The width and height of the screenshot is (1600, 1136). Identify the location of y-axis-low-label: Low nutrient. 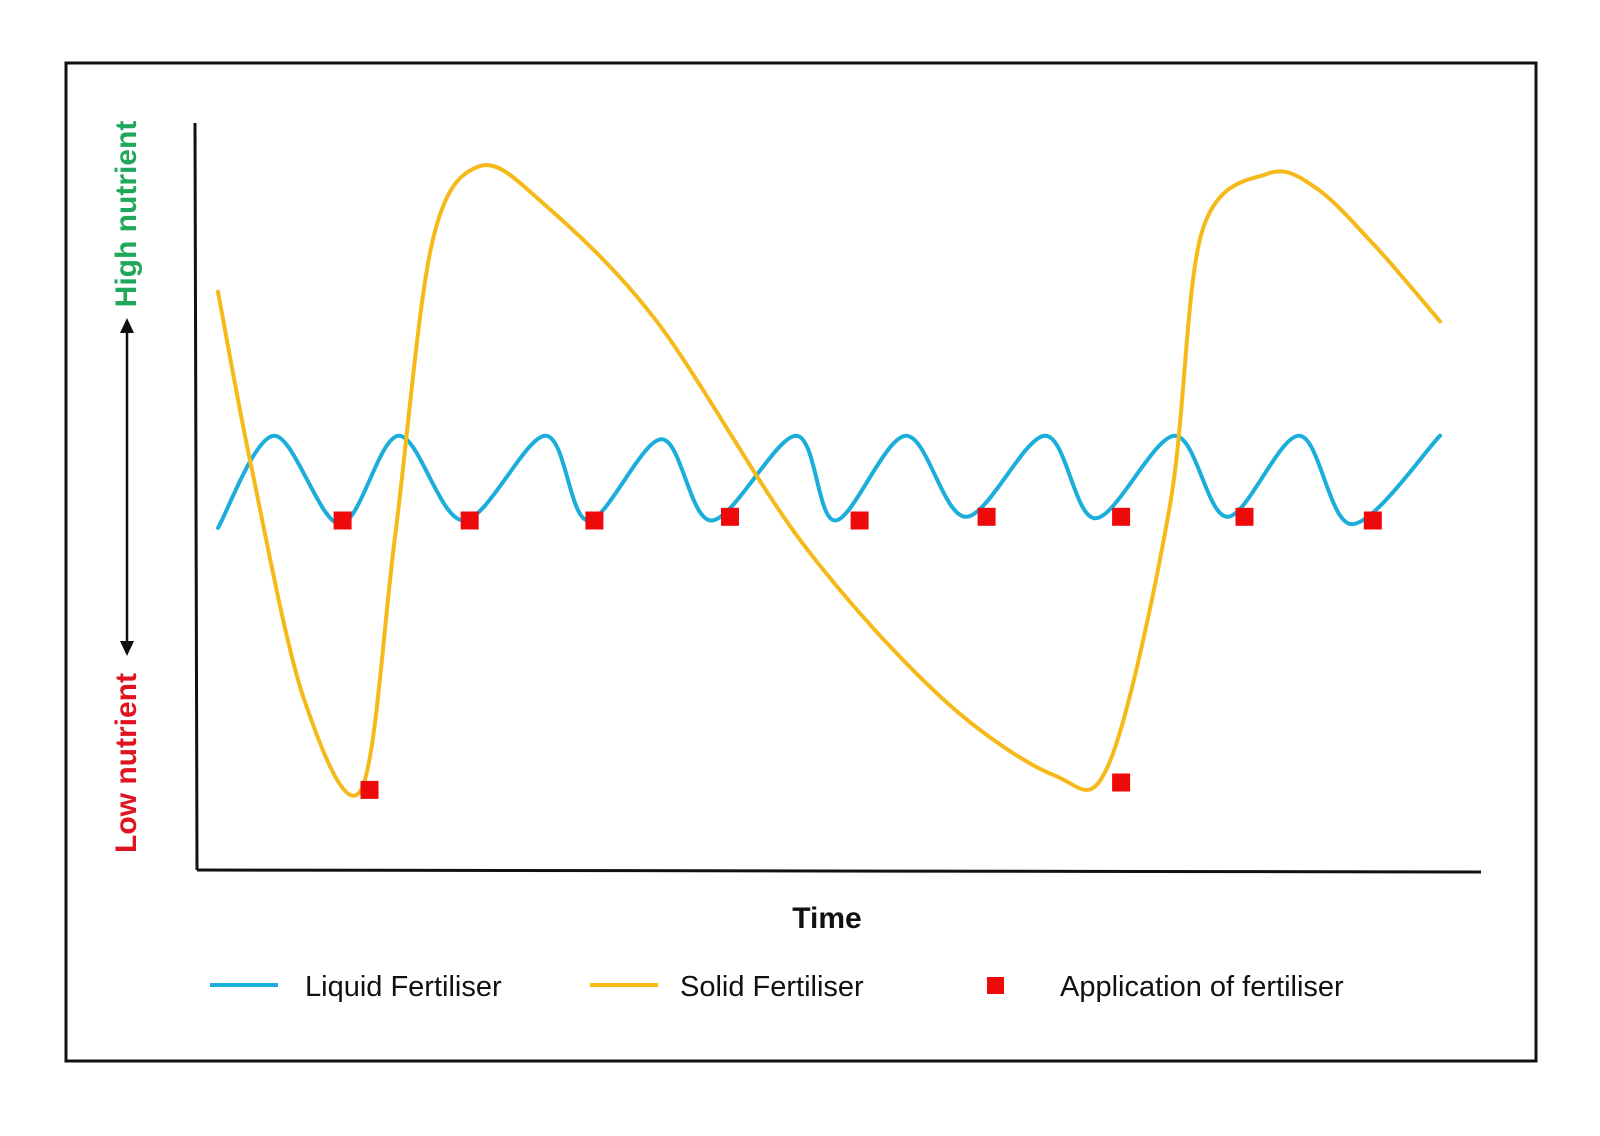
(126, 763).